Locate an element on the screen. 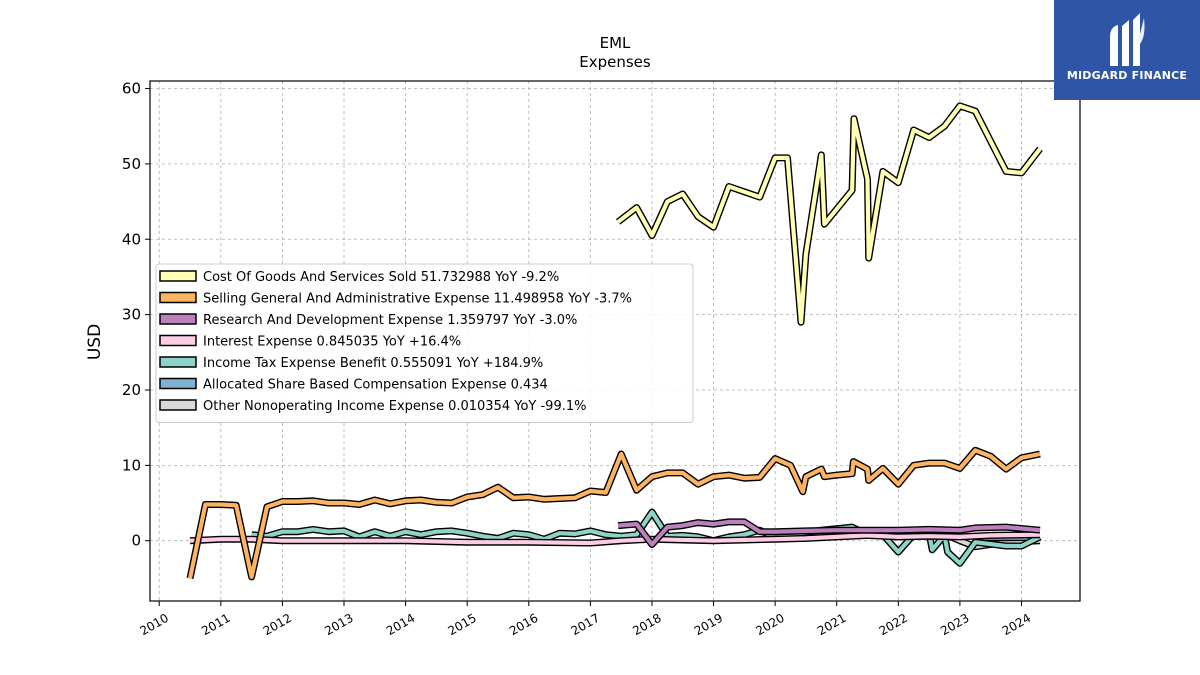 The image size is (1200, 675). x-tick-label: 2011 is located at coordinates (215, 624).